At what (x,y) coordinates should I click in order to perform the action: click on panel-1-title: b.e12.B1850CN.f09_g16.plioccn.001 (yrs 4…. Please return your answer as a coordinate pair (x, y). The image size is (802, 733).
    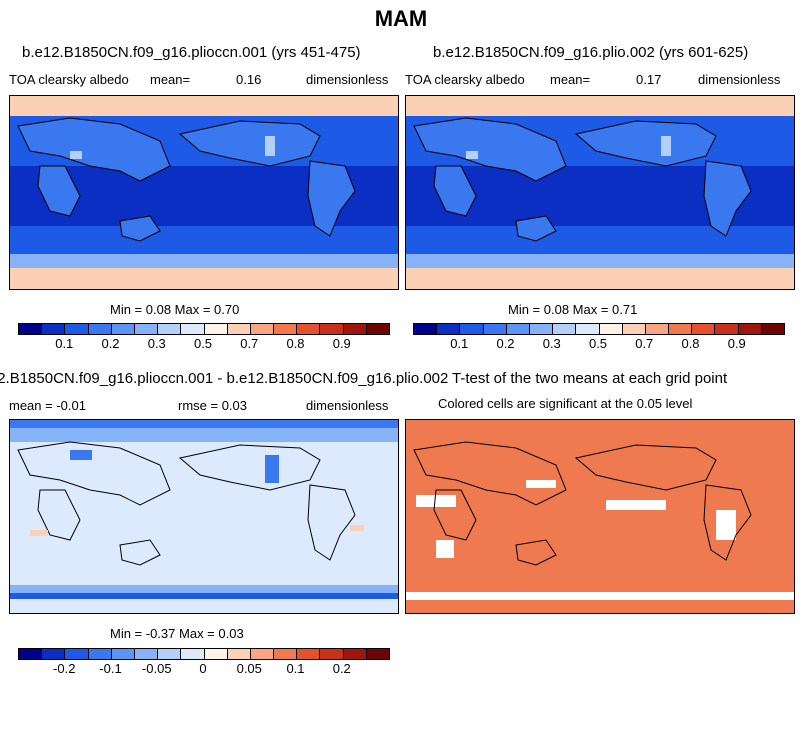
    Looking at the image, I should click on (191, 52).